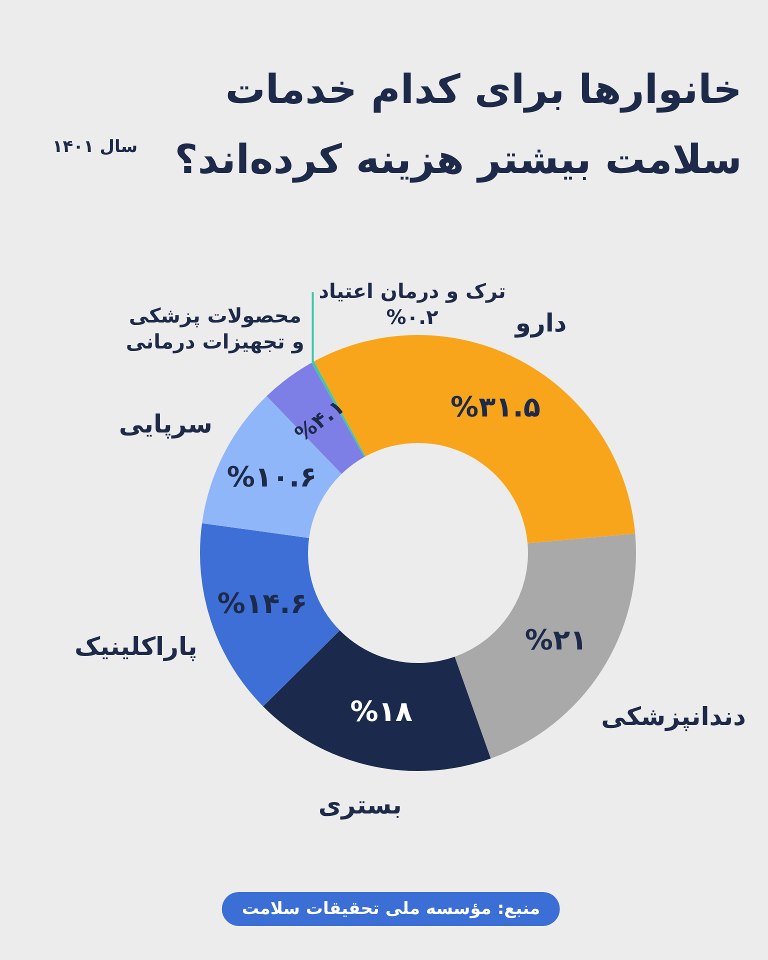 The image size is (768, 960). I want to click on slice-label: پاراکلینیک, so click(136, 647).